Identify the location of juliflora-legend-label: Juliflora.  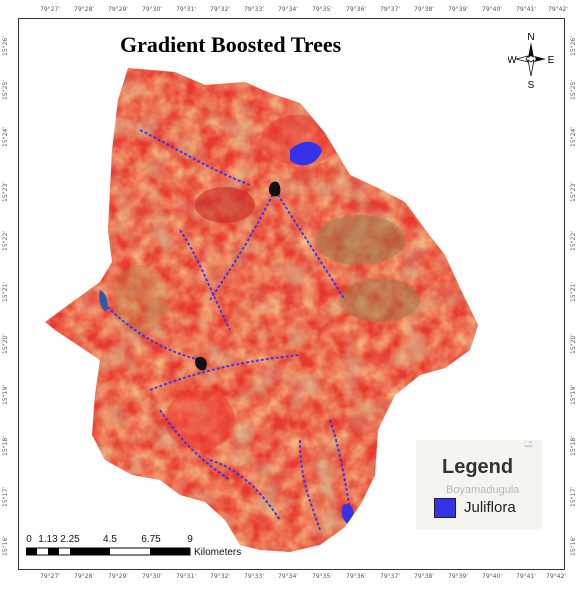
(490, 507).